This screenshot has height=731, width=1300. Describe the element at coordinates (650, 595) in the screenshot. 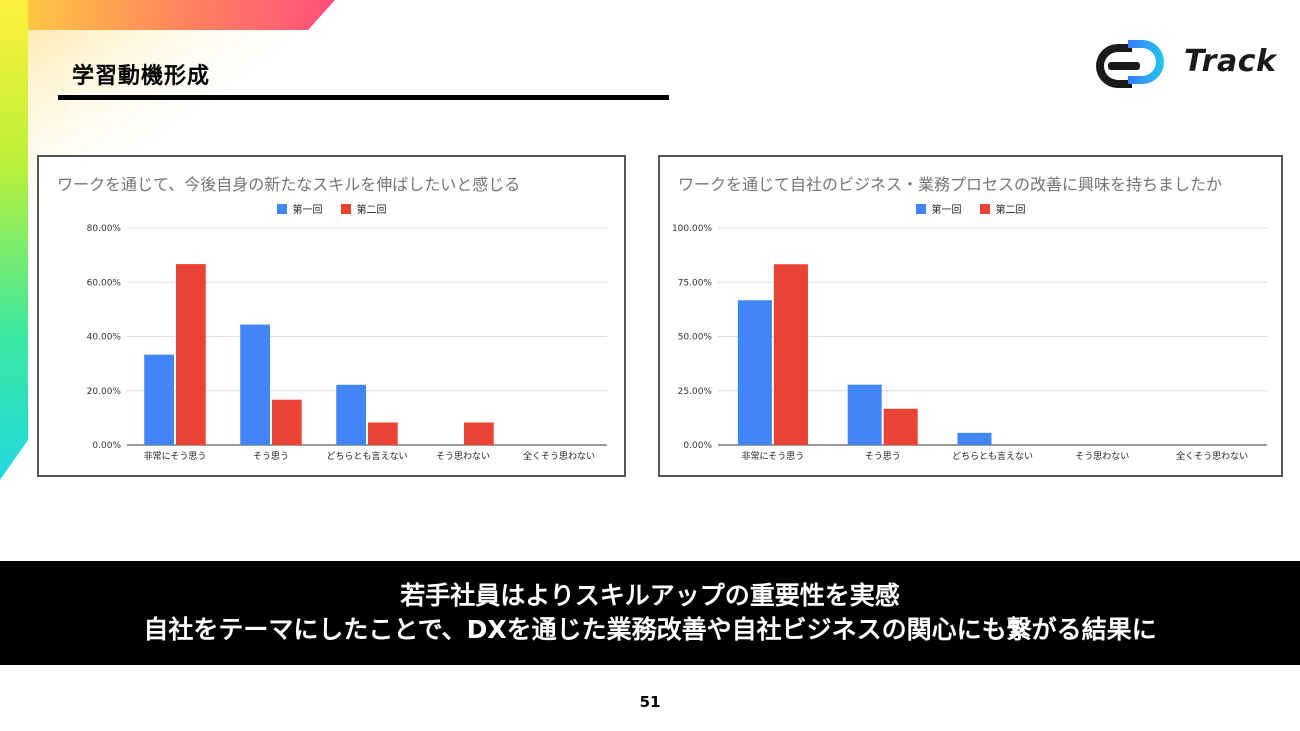

I see `banner-line-1: 若手社員はよりスキルアップの重要性を実感` at that location.